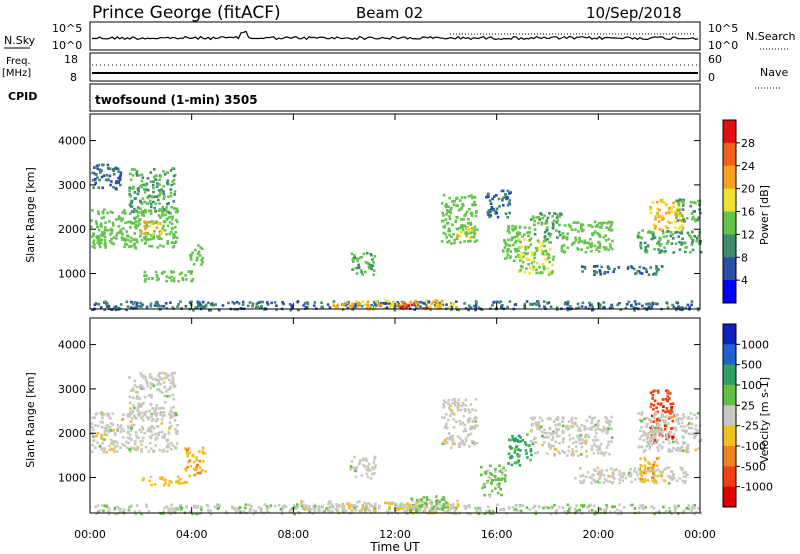  I want to click on nsearch-tick-high: 10^5, so click(723, 28).